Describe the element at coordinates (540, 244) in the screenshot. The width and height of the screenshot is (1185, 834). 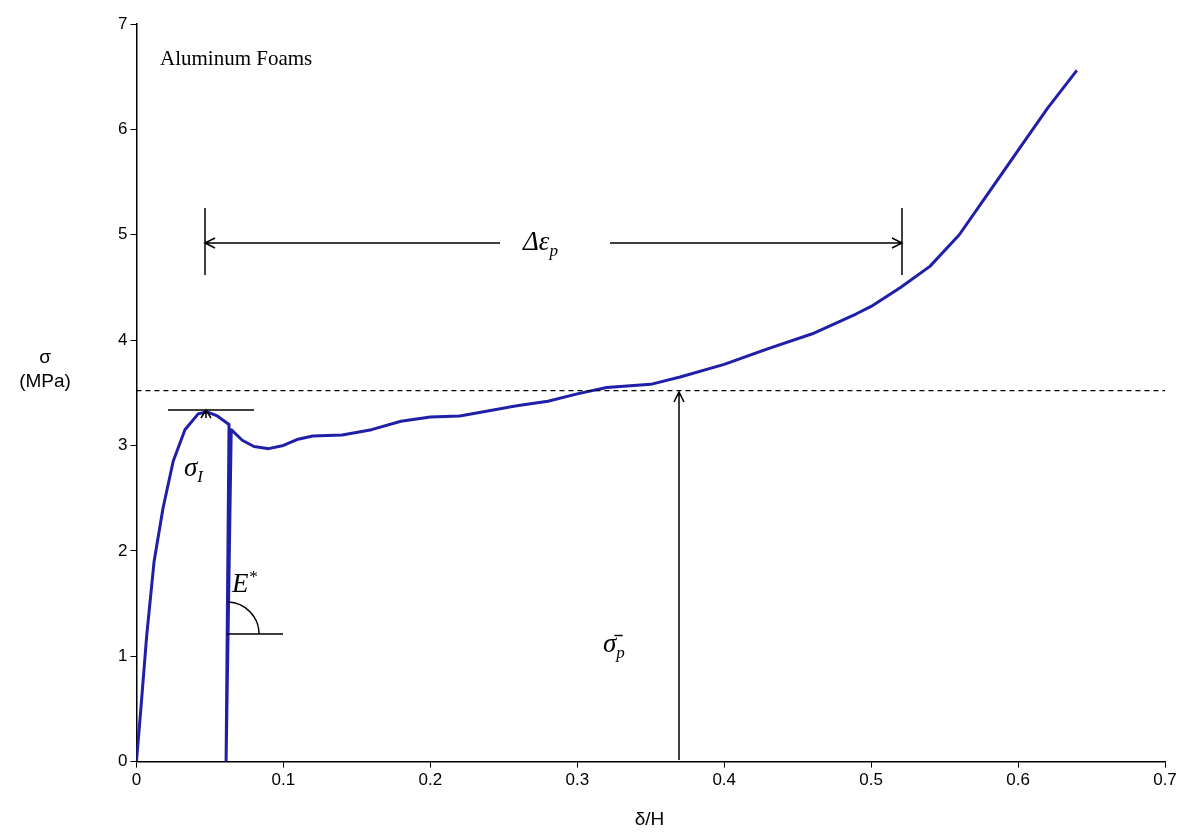
I see `annotation: Δε$_{p}$` at that location.